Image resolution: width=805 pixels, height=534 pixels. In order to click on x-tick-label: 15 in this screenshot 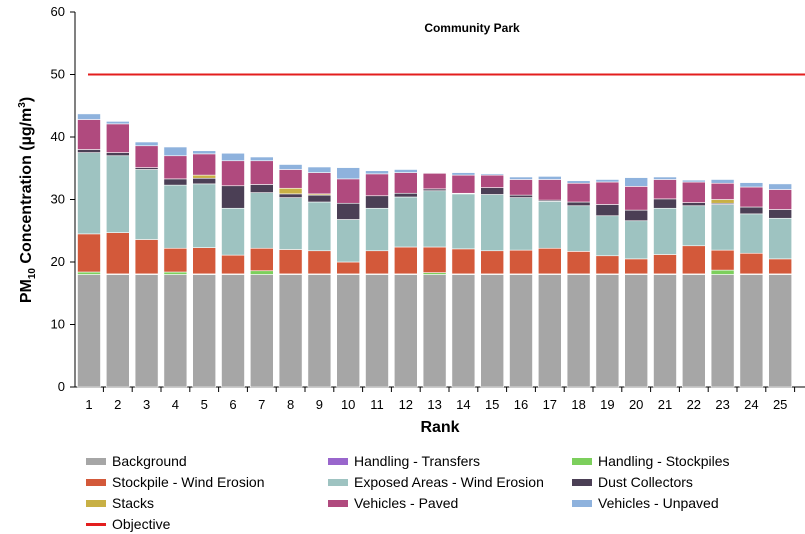, I will do `click(492, 404)`.